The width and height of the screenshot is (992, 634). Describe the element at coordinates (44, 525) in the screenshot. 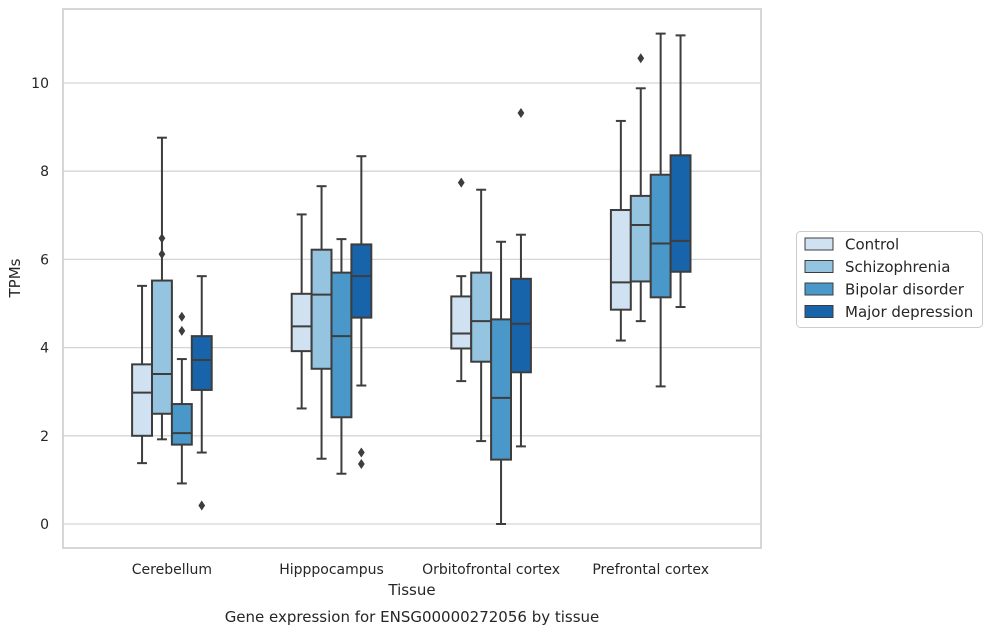

I see `y-tick-label: 0` at that location.